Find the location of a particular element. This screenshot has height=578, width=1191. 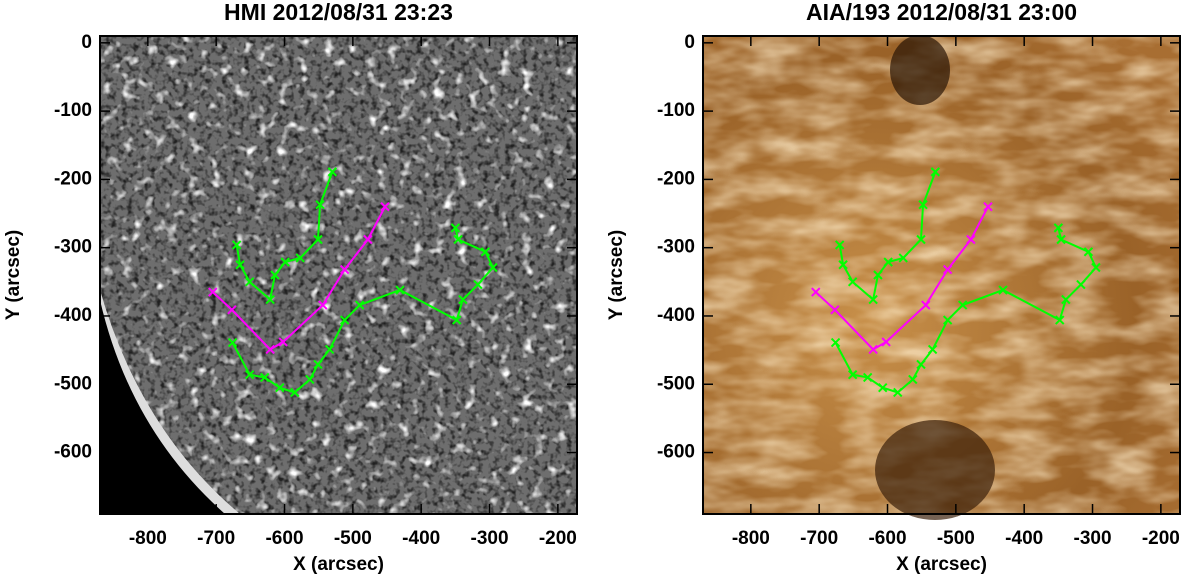

x-tick-label: -500 is located at coordinates (353, 538).